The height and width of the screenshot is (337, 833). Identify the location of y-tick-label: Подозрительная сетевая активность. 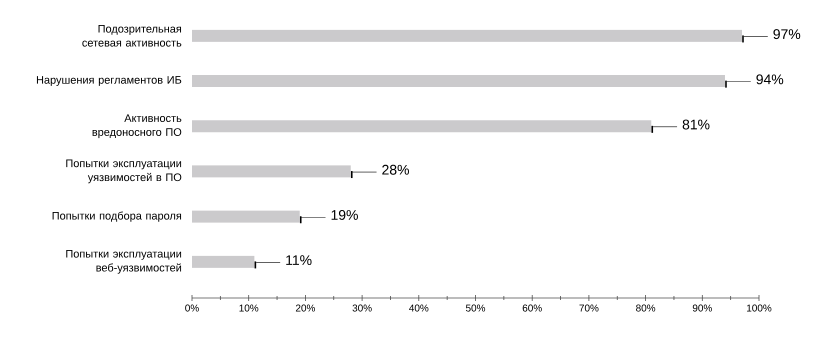
(132, 36).